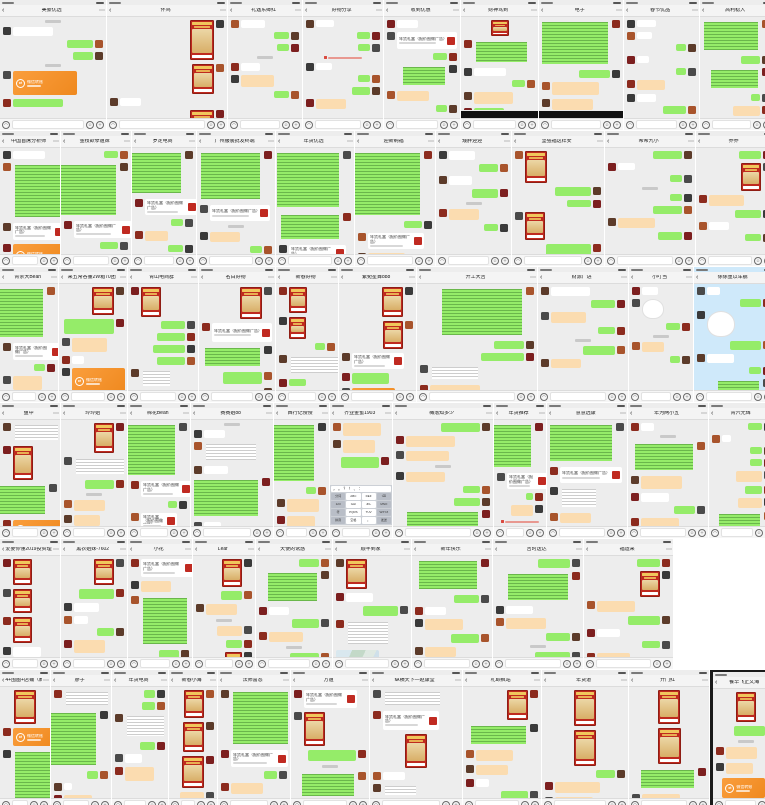  I want to click on keyboard-key: DEF, so click(368, 496).